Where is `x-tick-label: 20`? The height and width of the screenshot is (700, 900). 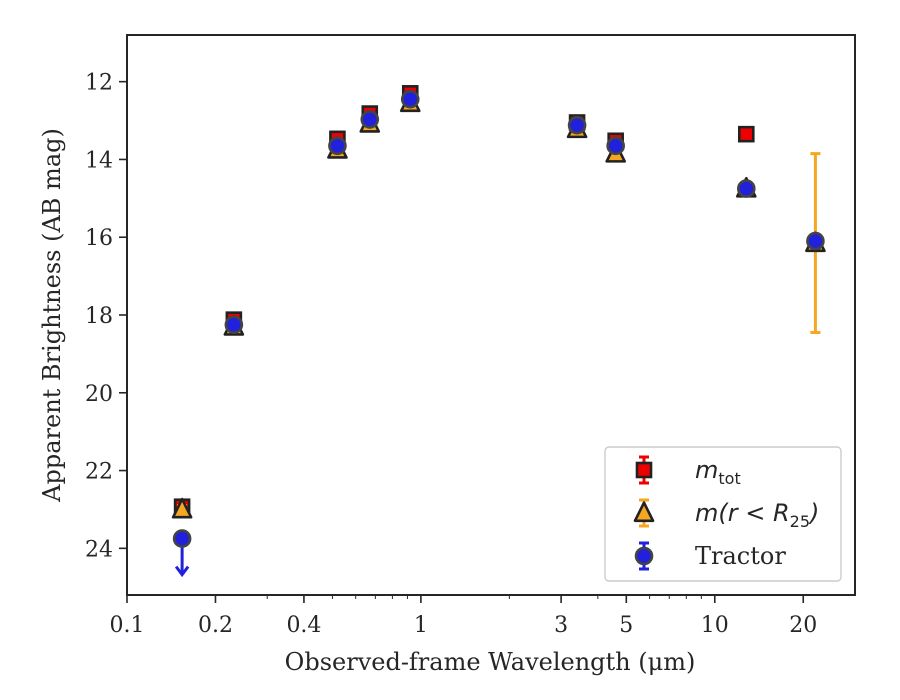
x-tick-label: 20 is located at coordinates (803, 625).